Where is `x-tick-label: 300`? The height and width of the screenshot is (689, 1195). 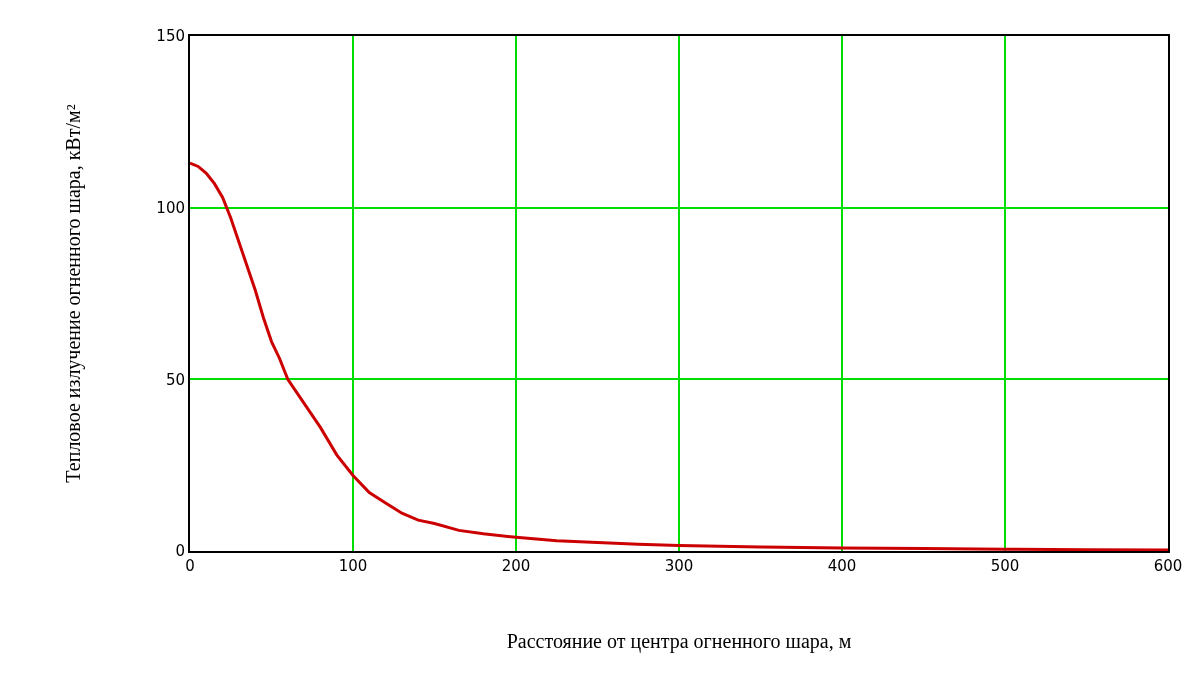
x-tick-label: 300 is located at coordinates (679, 566).